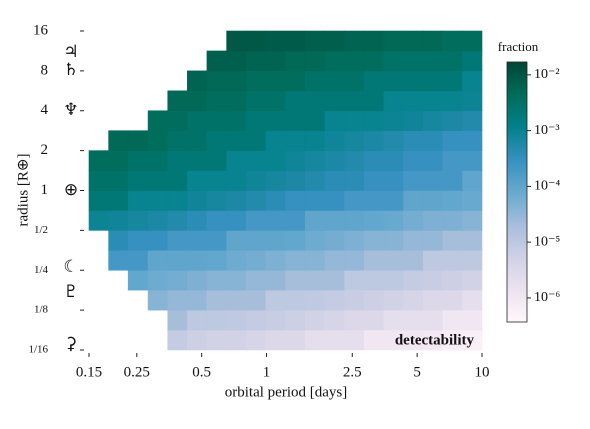 The image size is (590, 429). Describe the element at coordinates (41, 230) in the screenshot. I see `y-tick-label: 1/2` at that location.